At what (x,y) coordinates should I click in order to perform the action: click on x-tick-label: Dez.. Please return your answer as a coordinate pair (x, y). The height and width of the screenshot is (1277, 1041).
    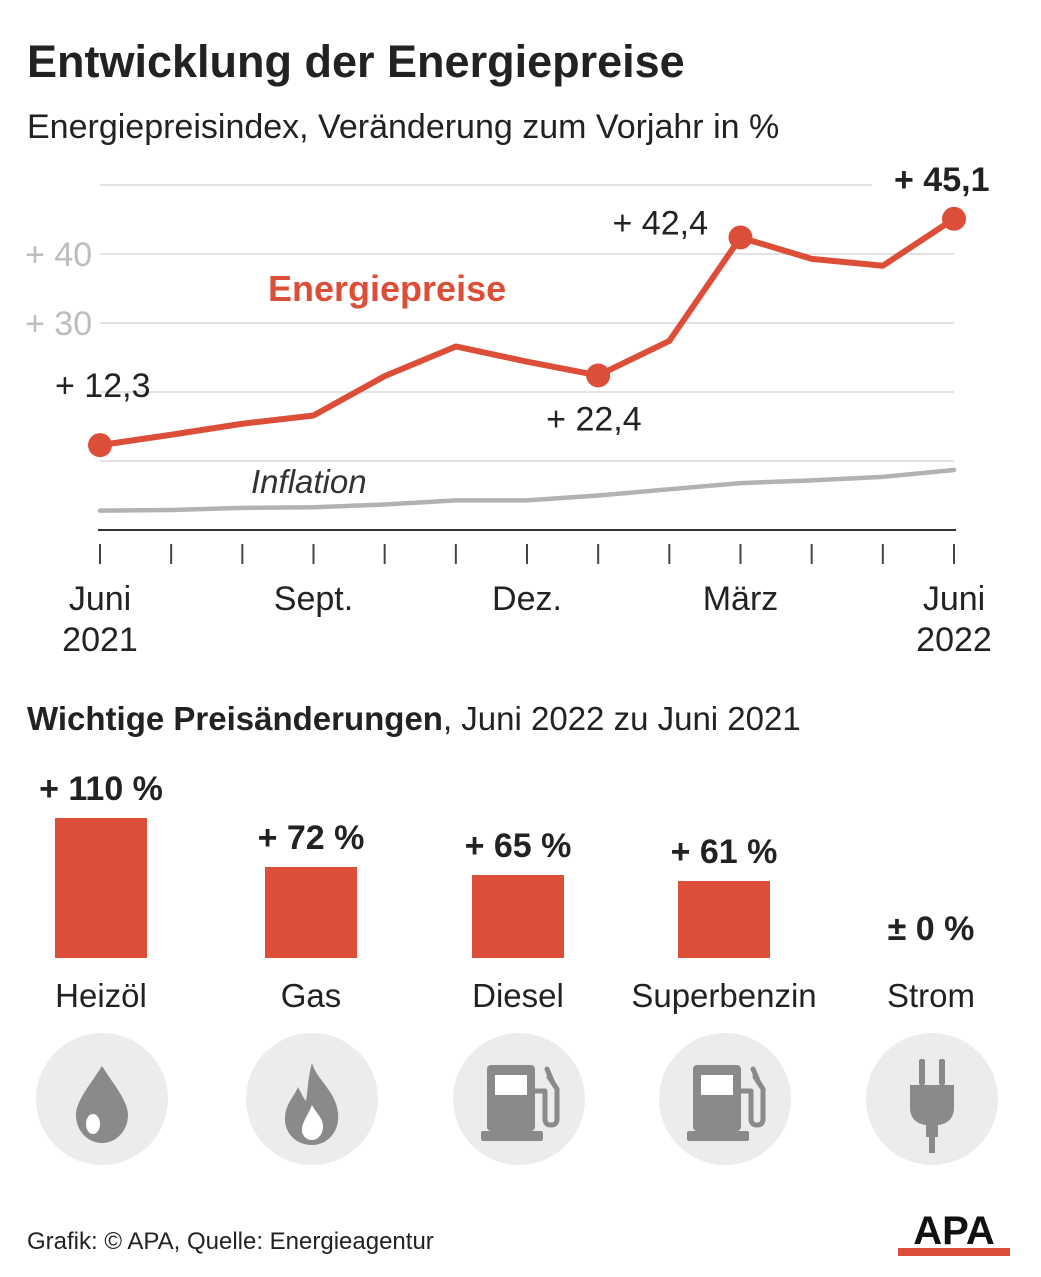
    Looking at the image, I should click on (527, 599).